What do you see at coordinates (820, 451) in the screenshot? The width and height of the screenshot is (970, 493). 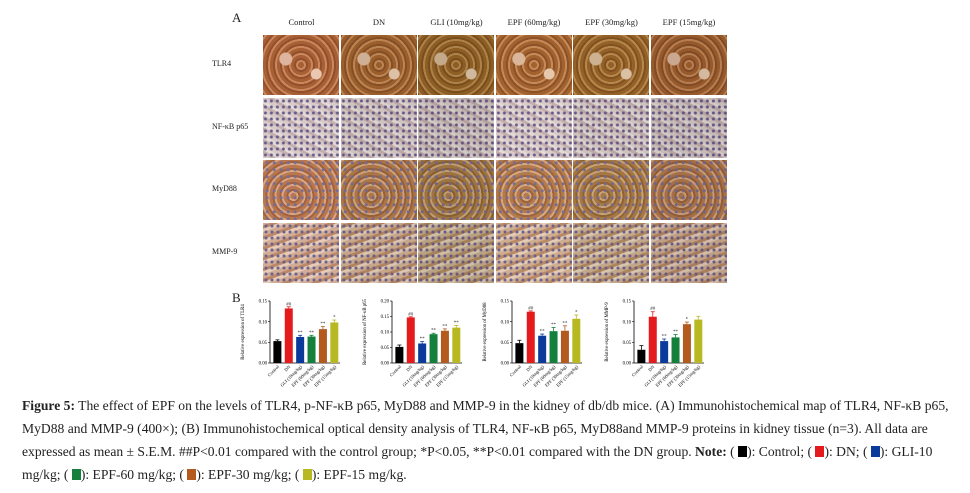 I see `legend-swatch-dn` at bounding box center [820, 451].